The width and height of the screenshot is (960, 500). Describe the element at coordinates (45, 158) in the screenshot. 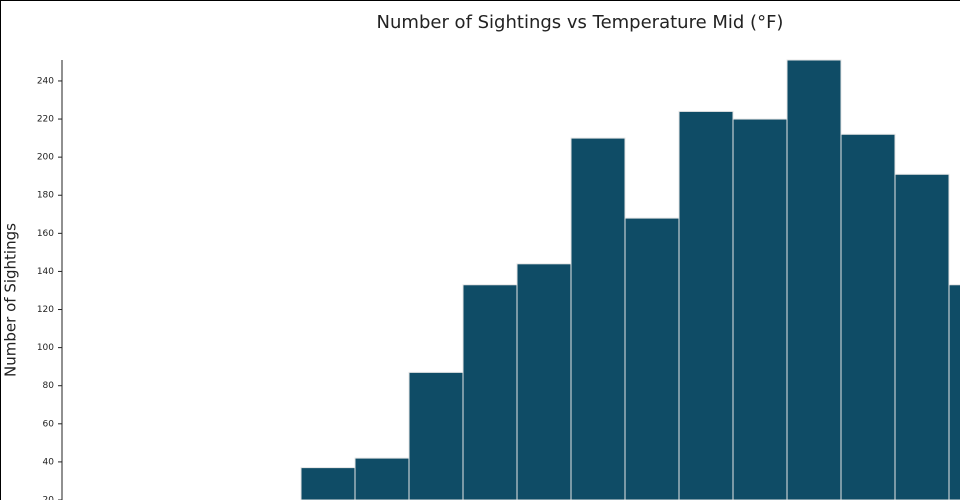

I see `y-tick-label: 200` at that location.